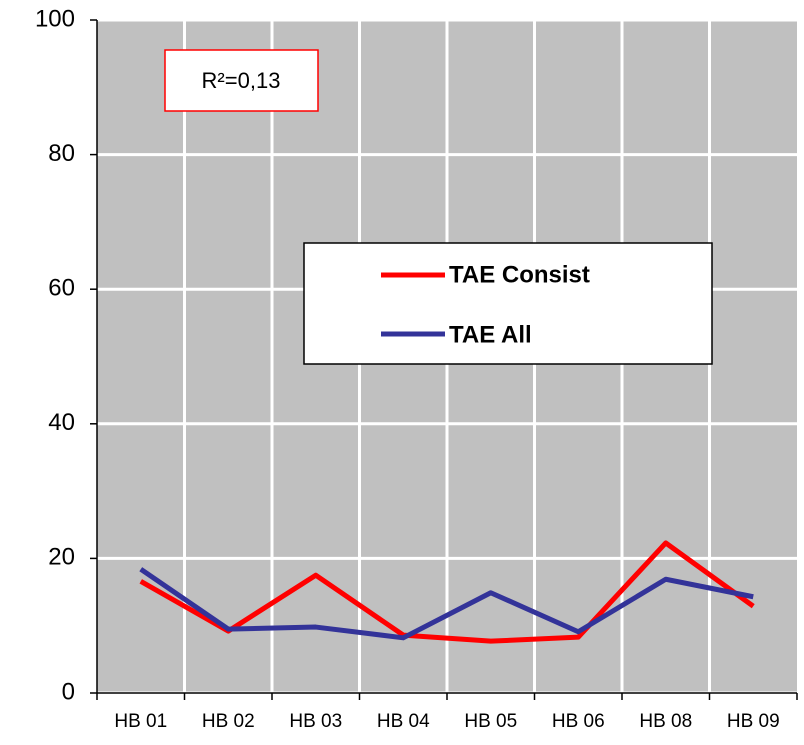 Image resolution: width=804 pixels, height=745 pixels. I want to click on lines, so click(447, 592).